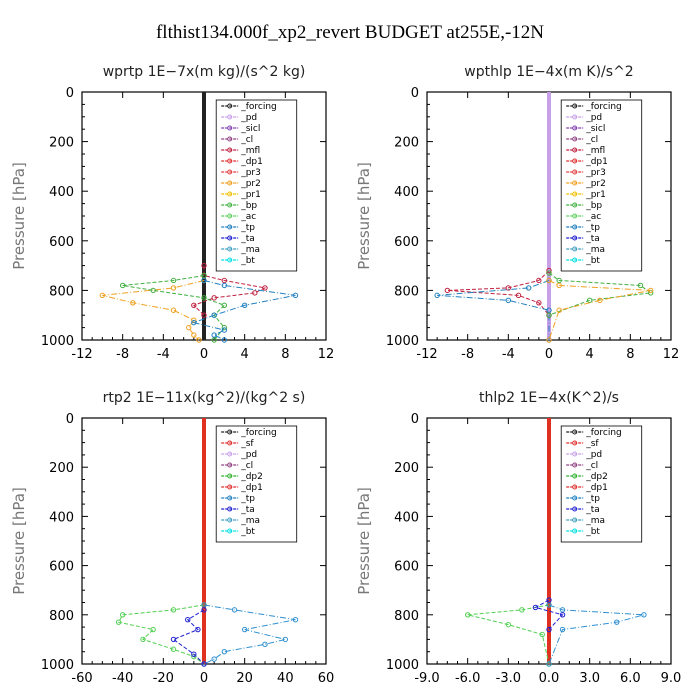 Image resolution: width=700 pixels, height=700 pixels. I want to click on x-tick-label: -8, so click(122, 354).